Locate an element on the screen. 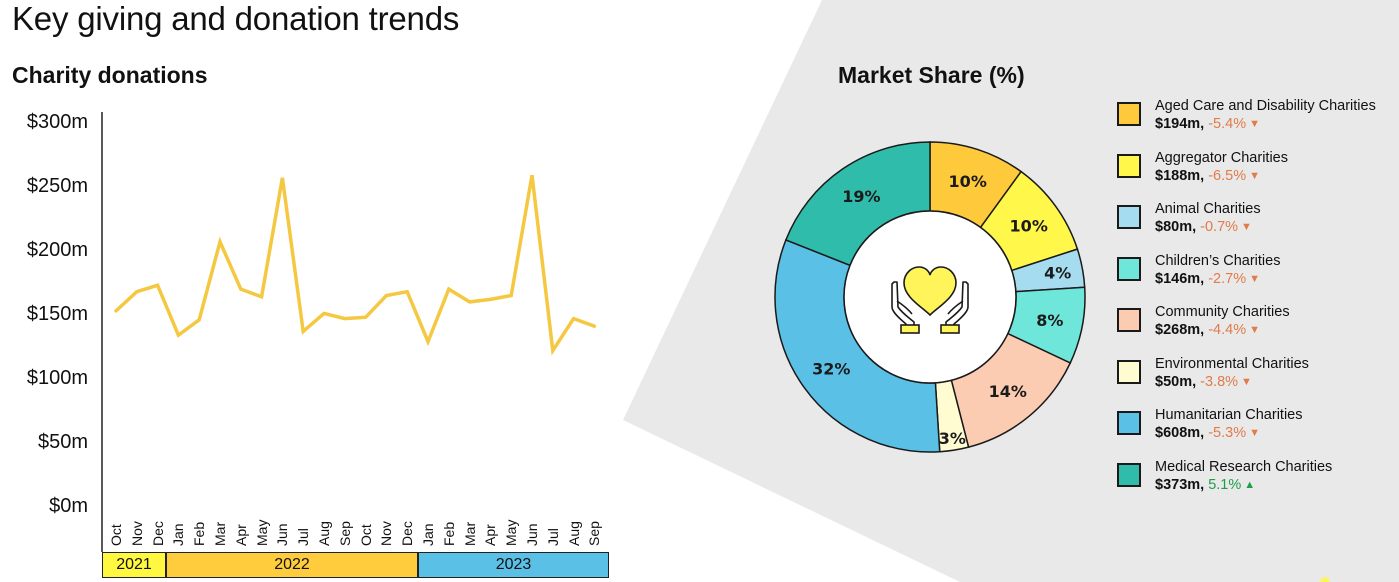 This screenshot has height=582, width=1399. legend-change: -6.5% is located at coordinates (1227, 175).